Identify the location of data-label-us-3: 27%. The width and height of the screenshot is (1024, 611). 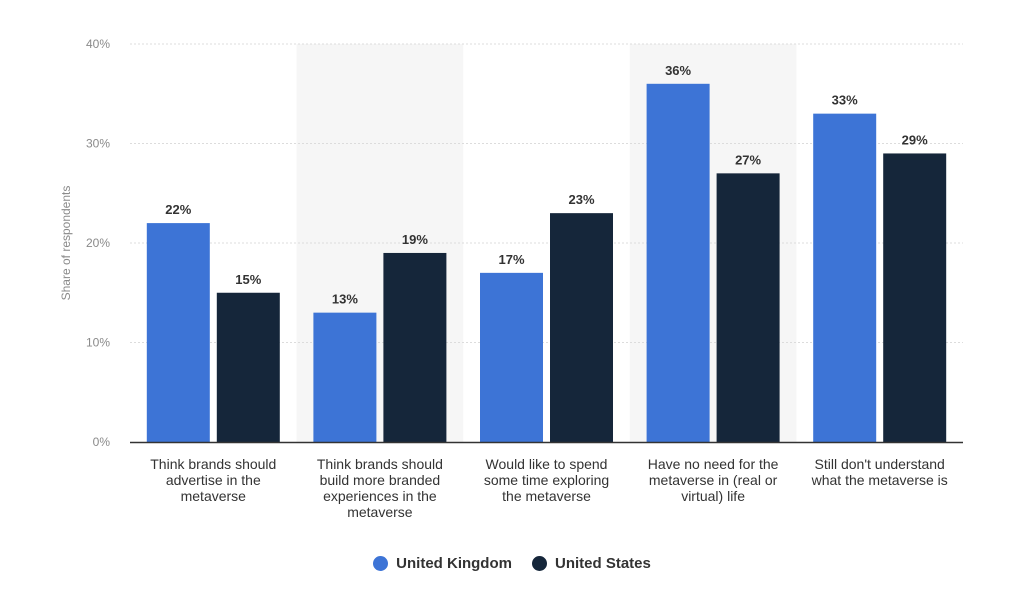
(748, 159).